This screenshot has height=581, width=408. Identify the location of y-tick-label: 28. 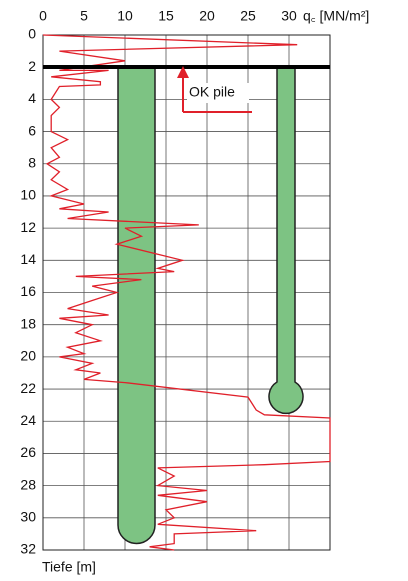
(28, 484).